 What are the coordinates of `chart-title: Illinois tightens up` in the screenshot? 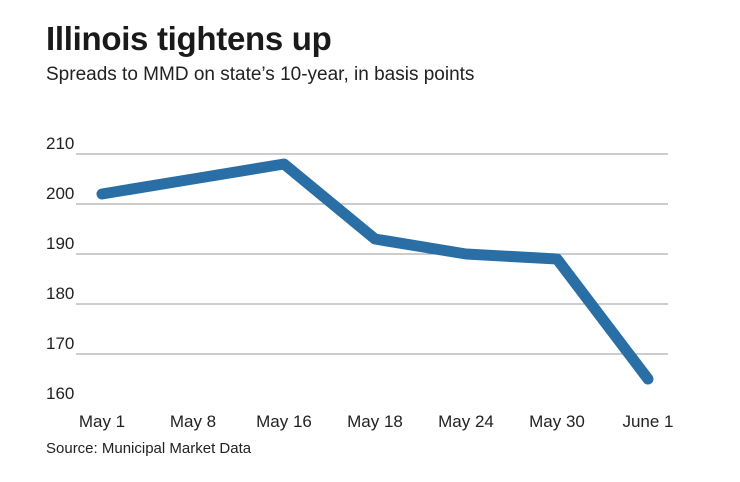 It's located at (189, 38).